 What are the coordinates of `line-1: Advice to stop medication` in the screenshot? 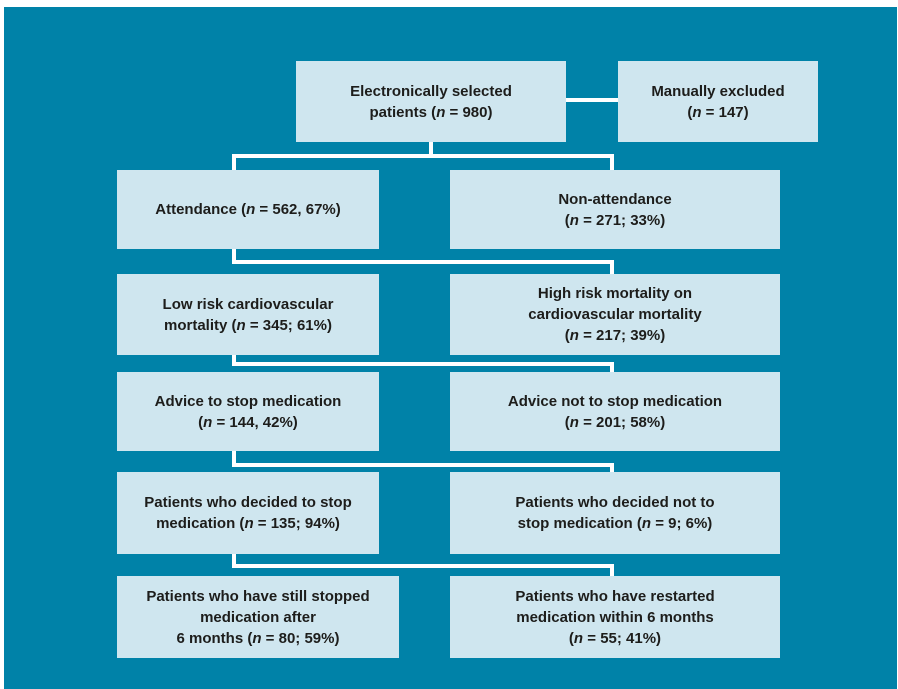 It's located at (248, 401).